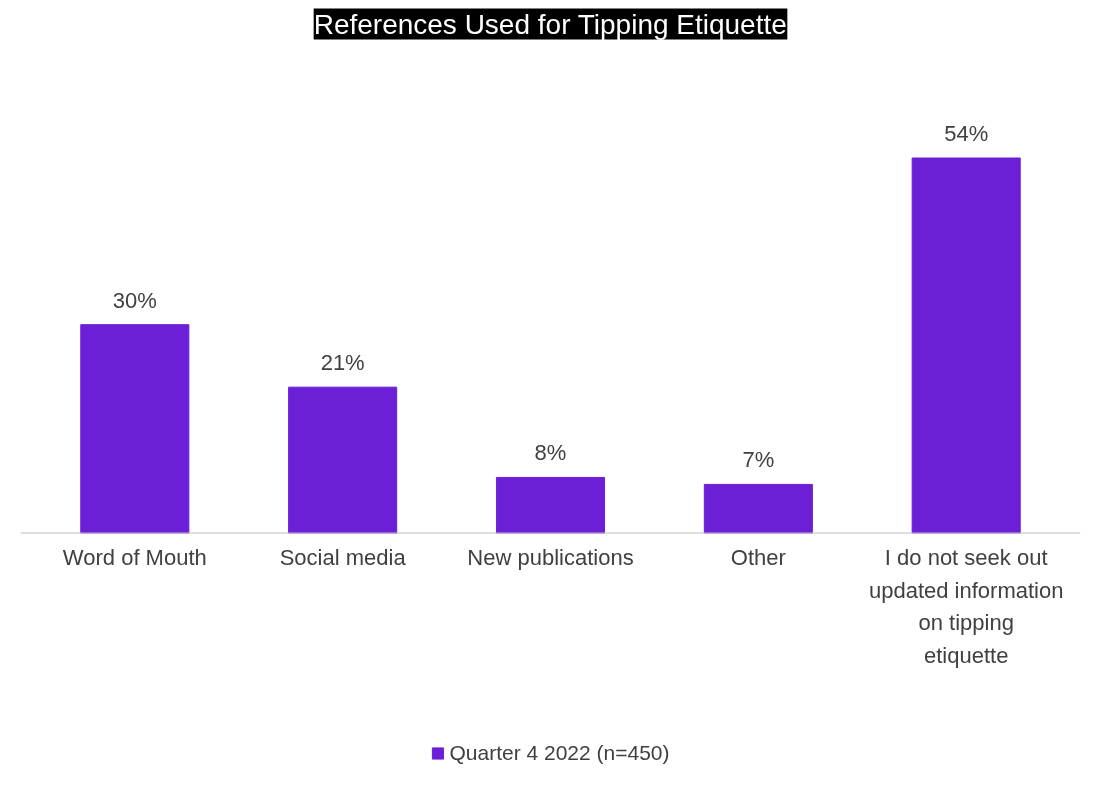 The image size is (1117, 785). Describe the element at coordinates (758, 460) in the screenshot. I see `data-label: 7%` at that location.